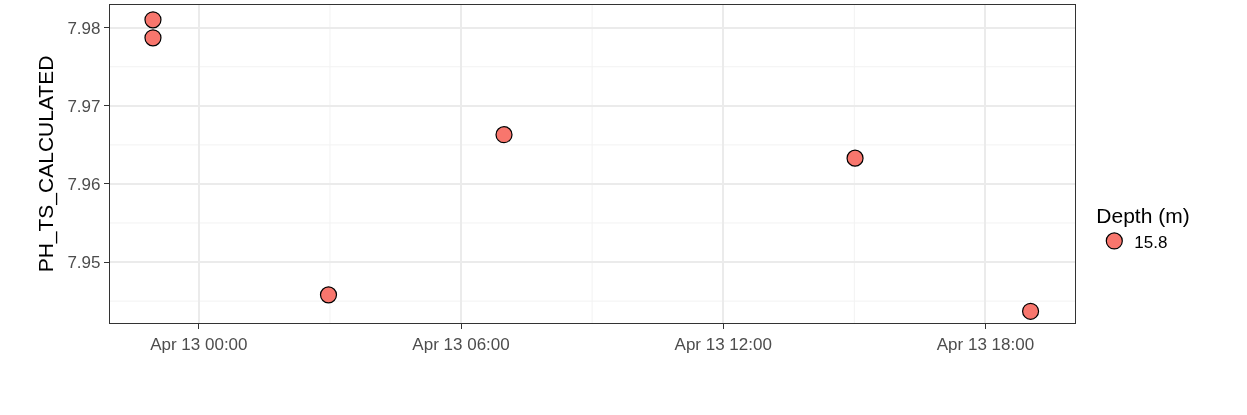 The width and height of the screenshot is (1247, 415). What do you see at coordinates (199, 344) in the screenshot?
I see `x-tick-label: Apr 13 00:00` at bounding box center [199, 344].